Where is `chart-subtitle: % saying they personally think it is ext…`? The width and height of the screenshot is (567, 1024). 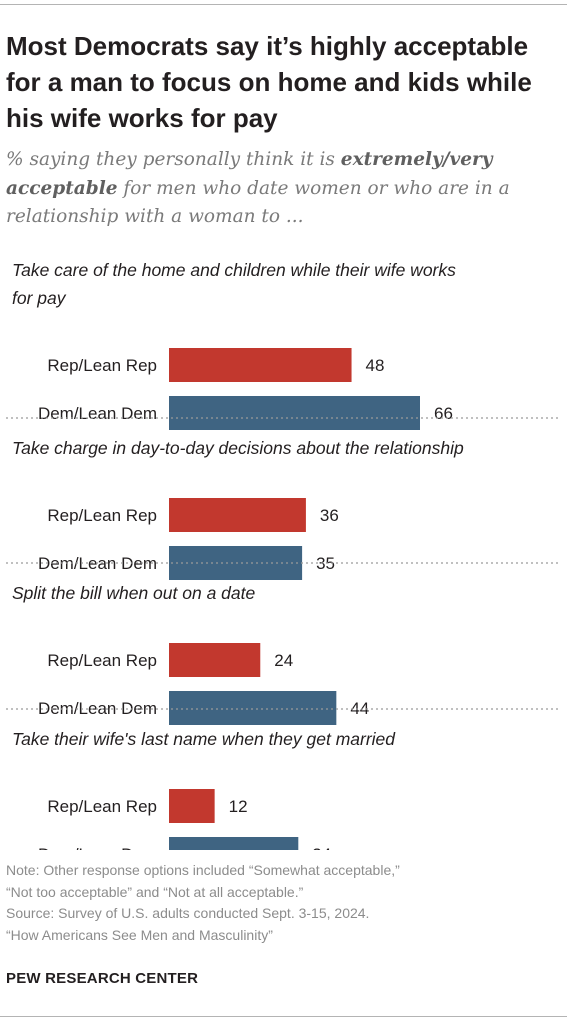 chart-subtitle: % saying they personally think it is ext… is located at coordinates (283, 189).